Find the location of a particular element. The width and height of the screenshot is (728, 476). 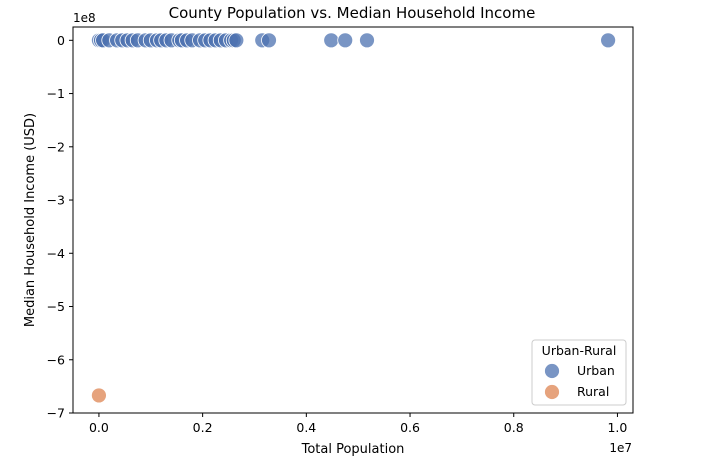

y-tick-label: −1 is located at coordinates (56, 93).